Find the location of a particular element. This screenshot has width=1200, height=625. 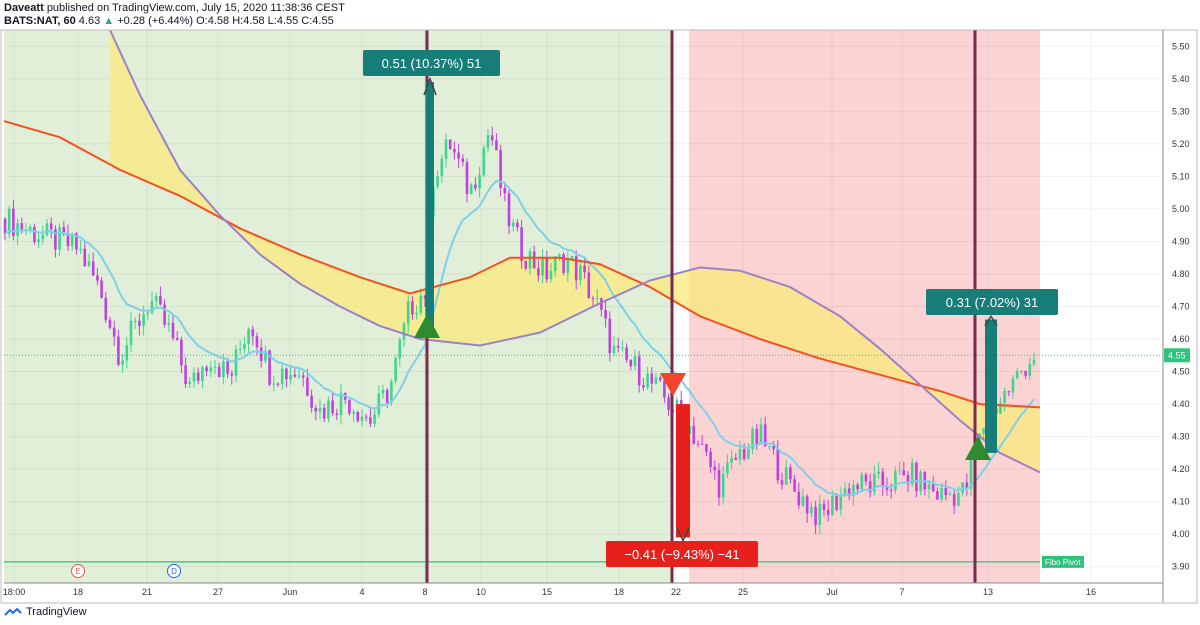

footer-branding: TradingView is located at coordinates (45, 612).